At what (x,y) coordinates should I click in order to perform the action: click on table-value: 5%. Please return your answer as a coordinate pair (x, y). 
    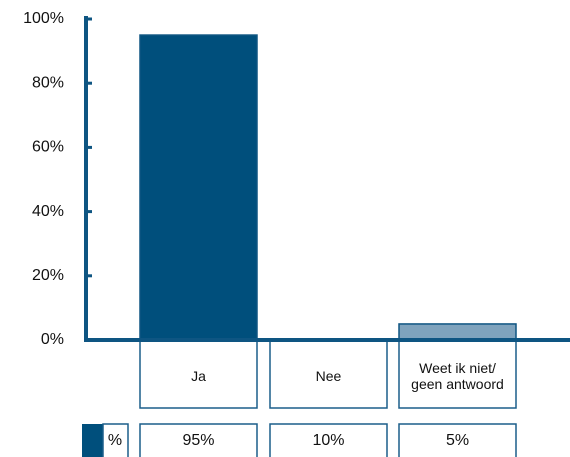
    Looking at the image, I should click on (457, 440).